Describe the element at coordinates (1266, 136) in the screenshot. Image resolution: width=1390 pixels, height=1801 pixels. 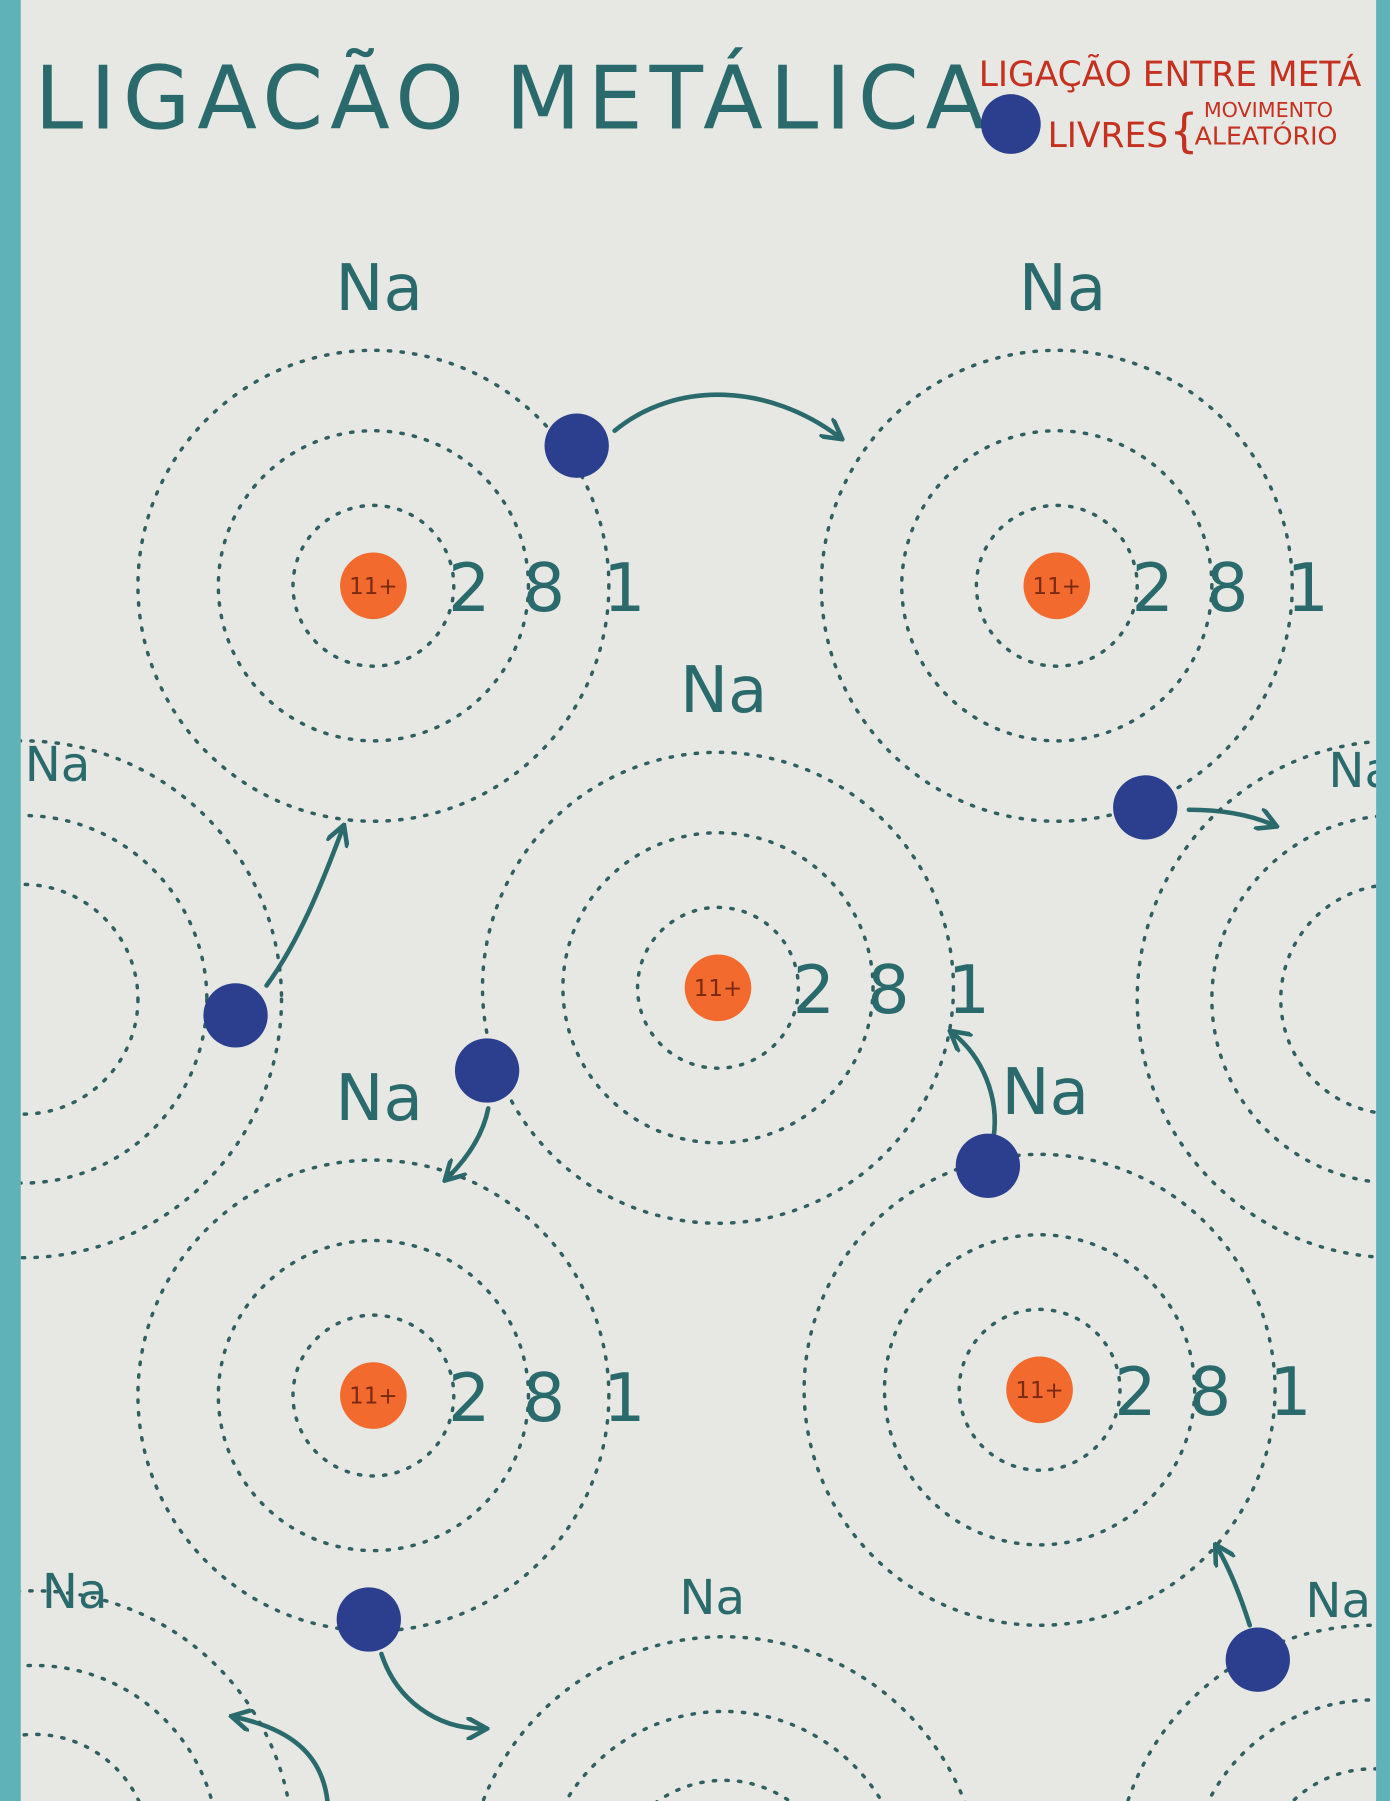
I see `legend-brace-item: ALEATÓRIO` at that location.